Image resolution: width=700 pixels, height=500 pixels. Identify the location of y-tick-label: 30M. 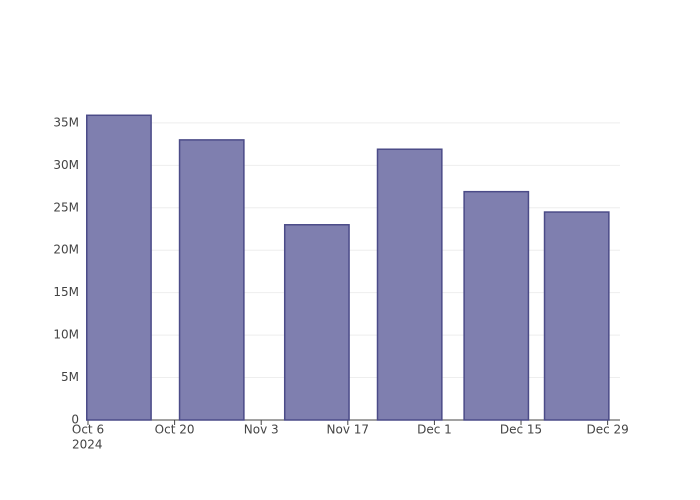
(66, 165).